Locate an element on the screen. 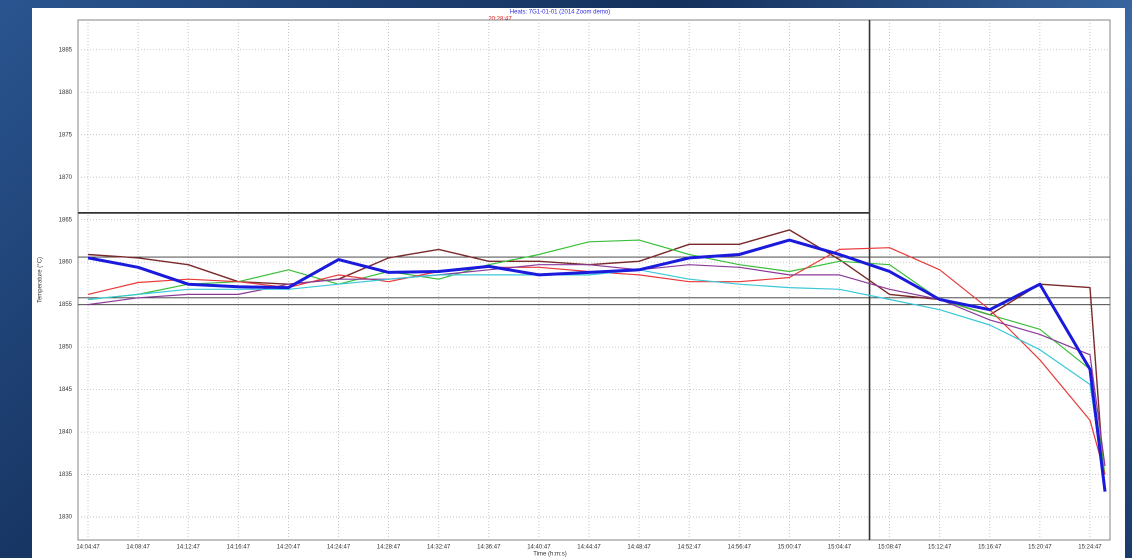  x-tick-label: 15:08:47 is located at coordinates (890, 548).